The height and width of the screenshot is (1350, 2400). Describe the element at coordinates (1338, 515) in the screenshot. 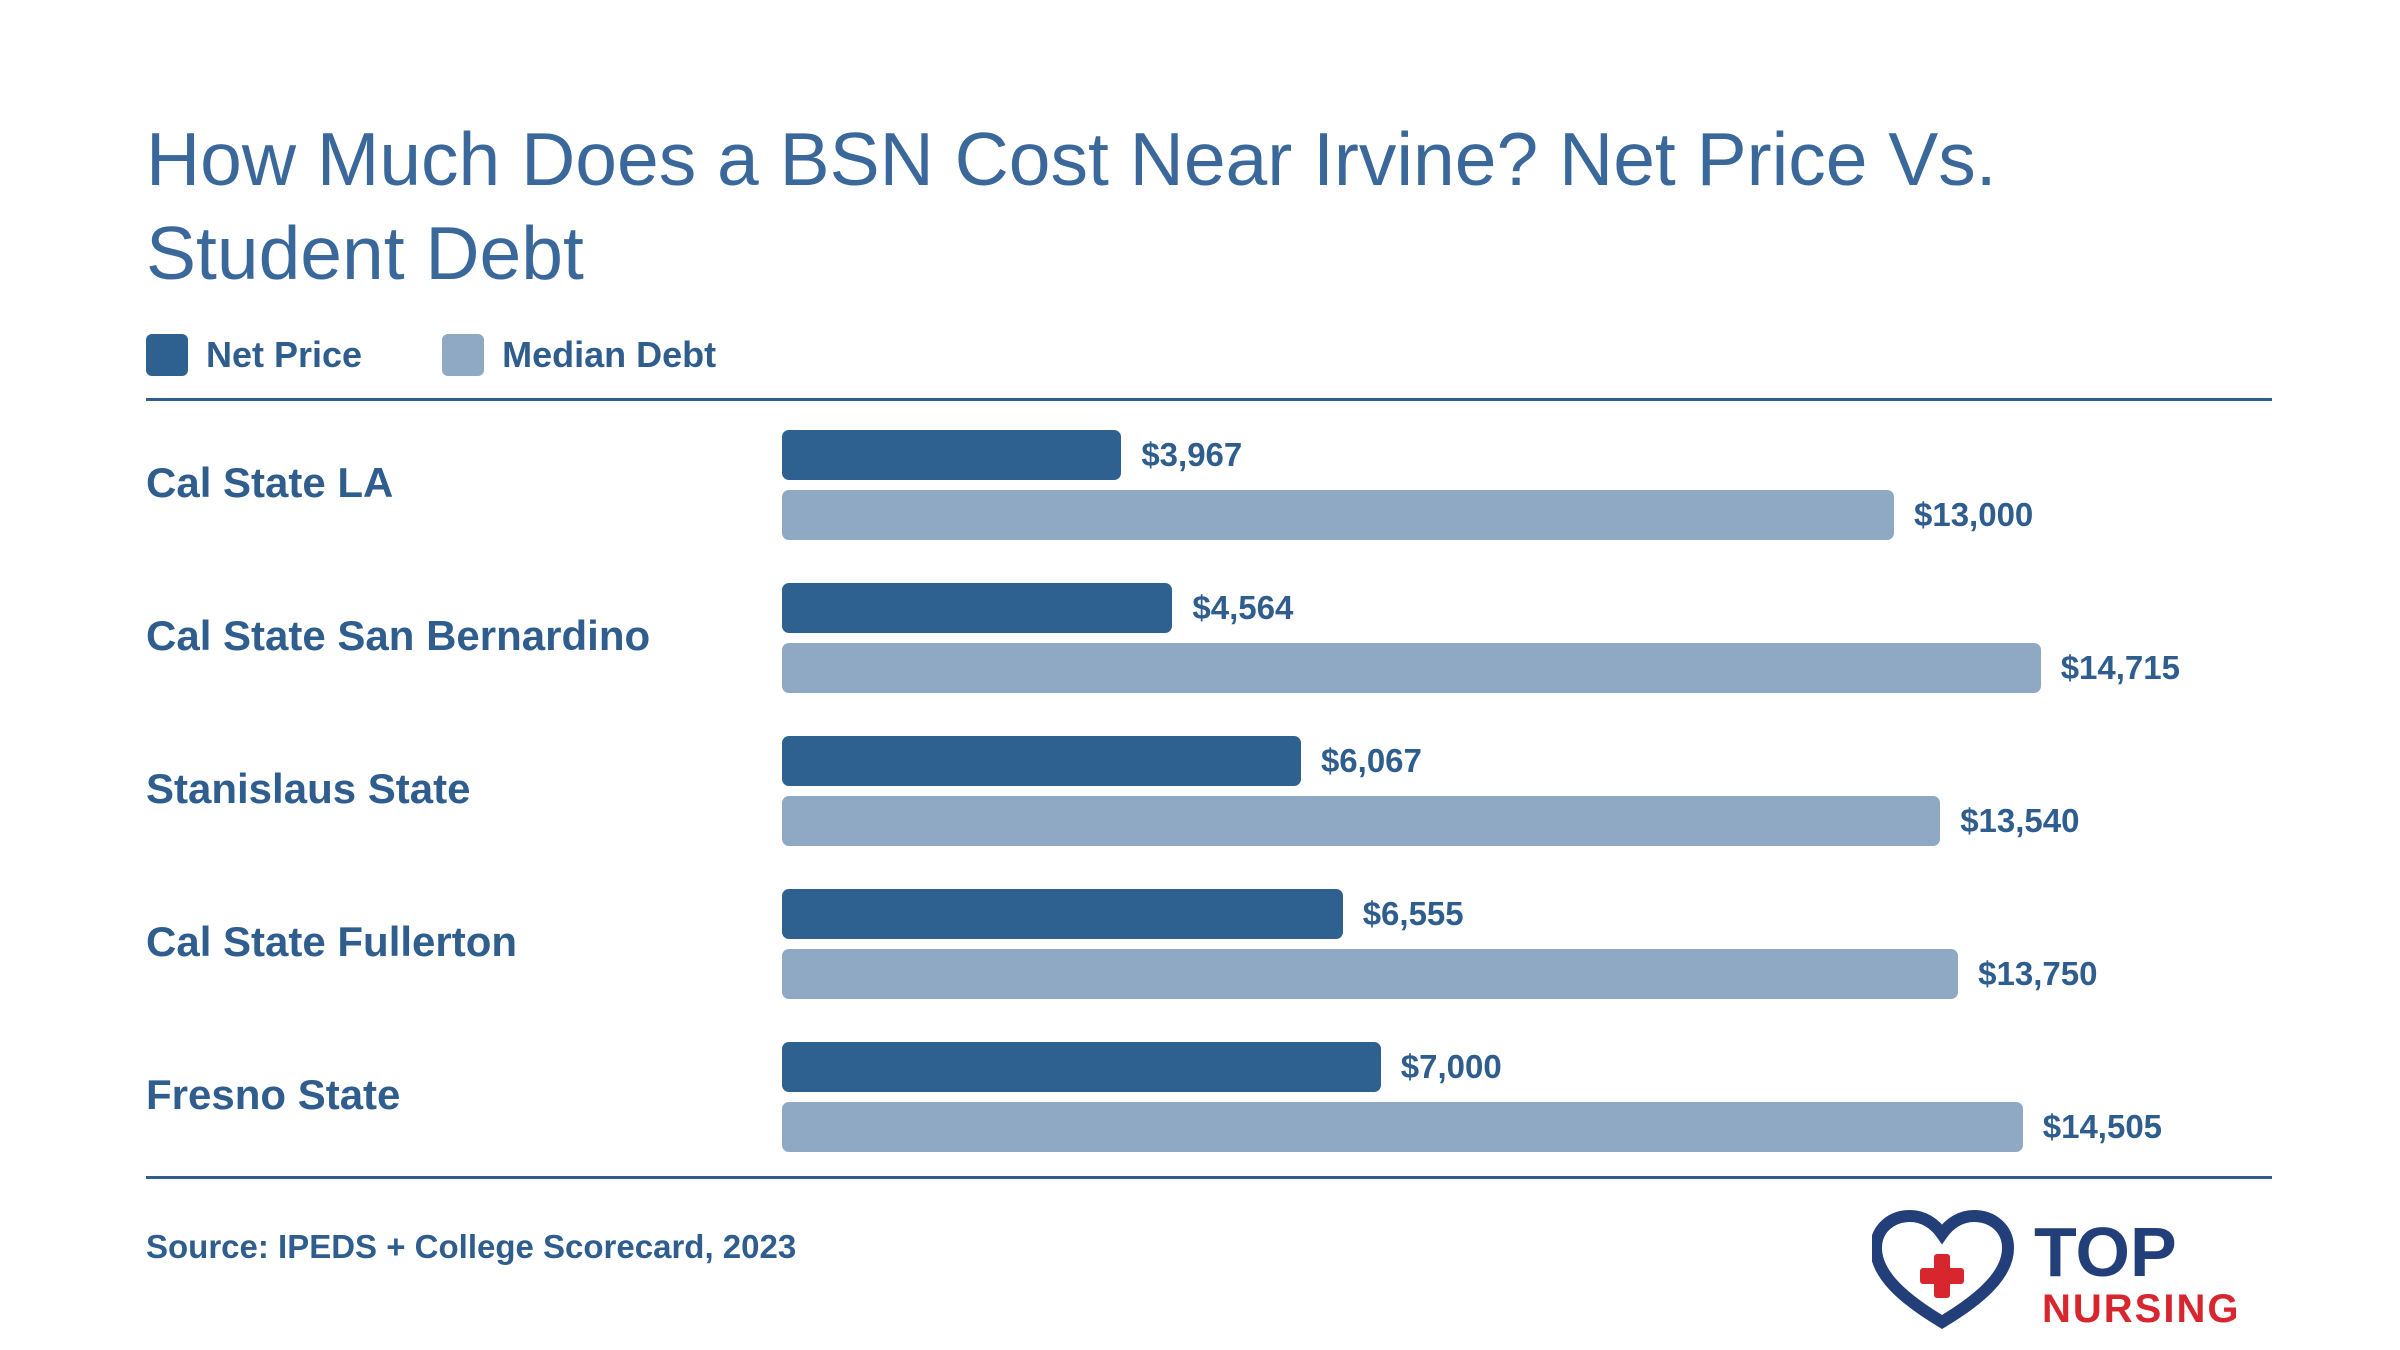

I see `bar-median-debt-cal-state-la` at that location.